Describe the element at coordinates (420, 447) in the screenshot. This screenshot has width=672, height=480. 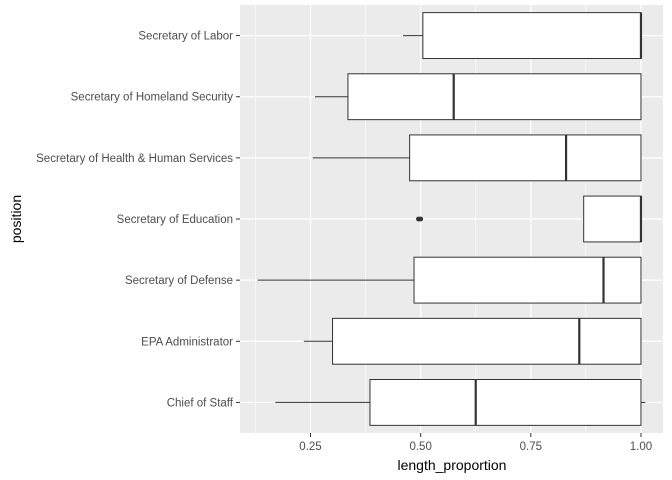
I see `x-tick-label: 0.50` at that location.